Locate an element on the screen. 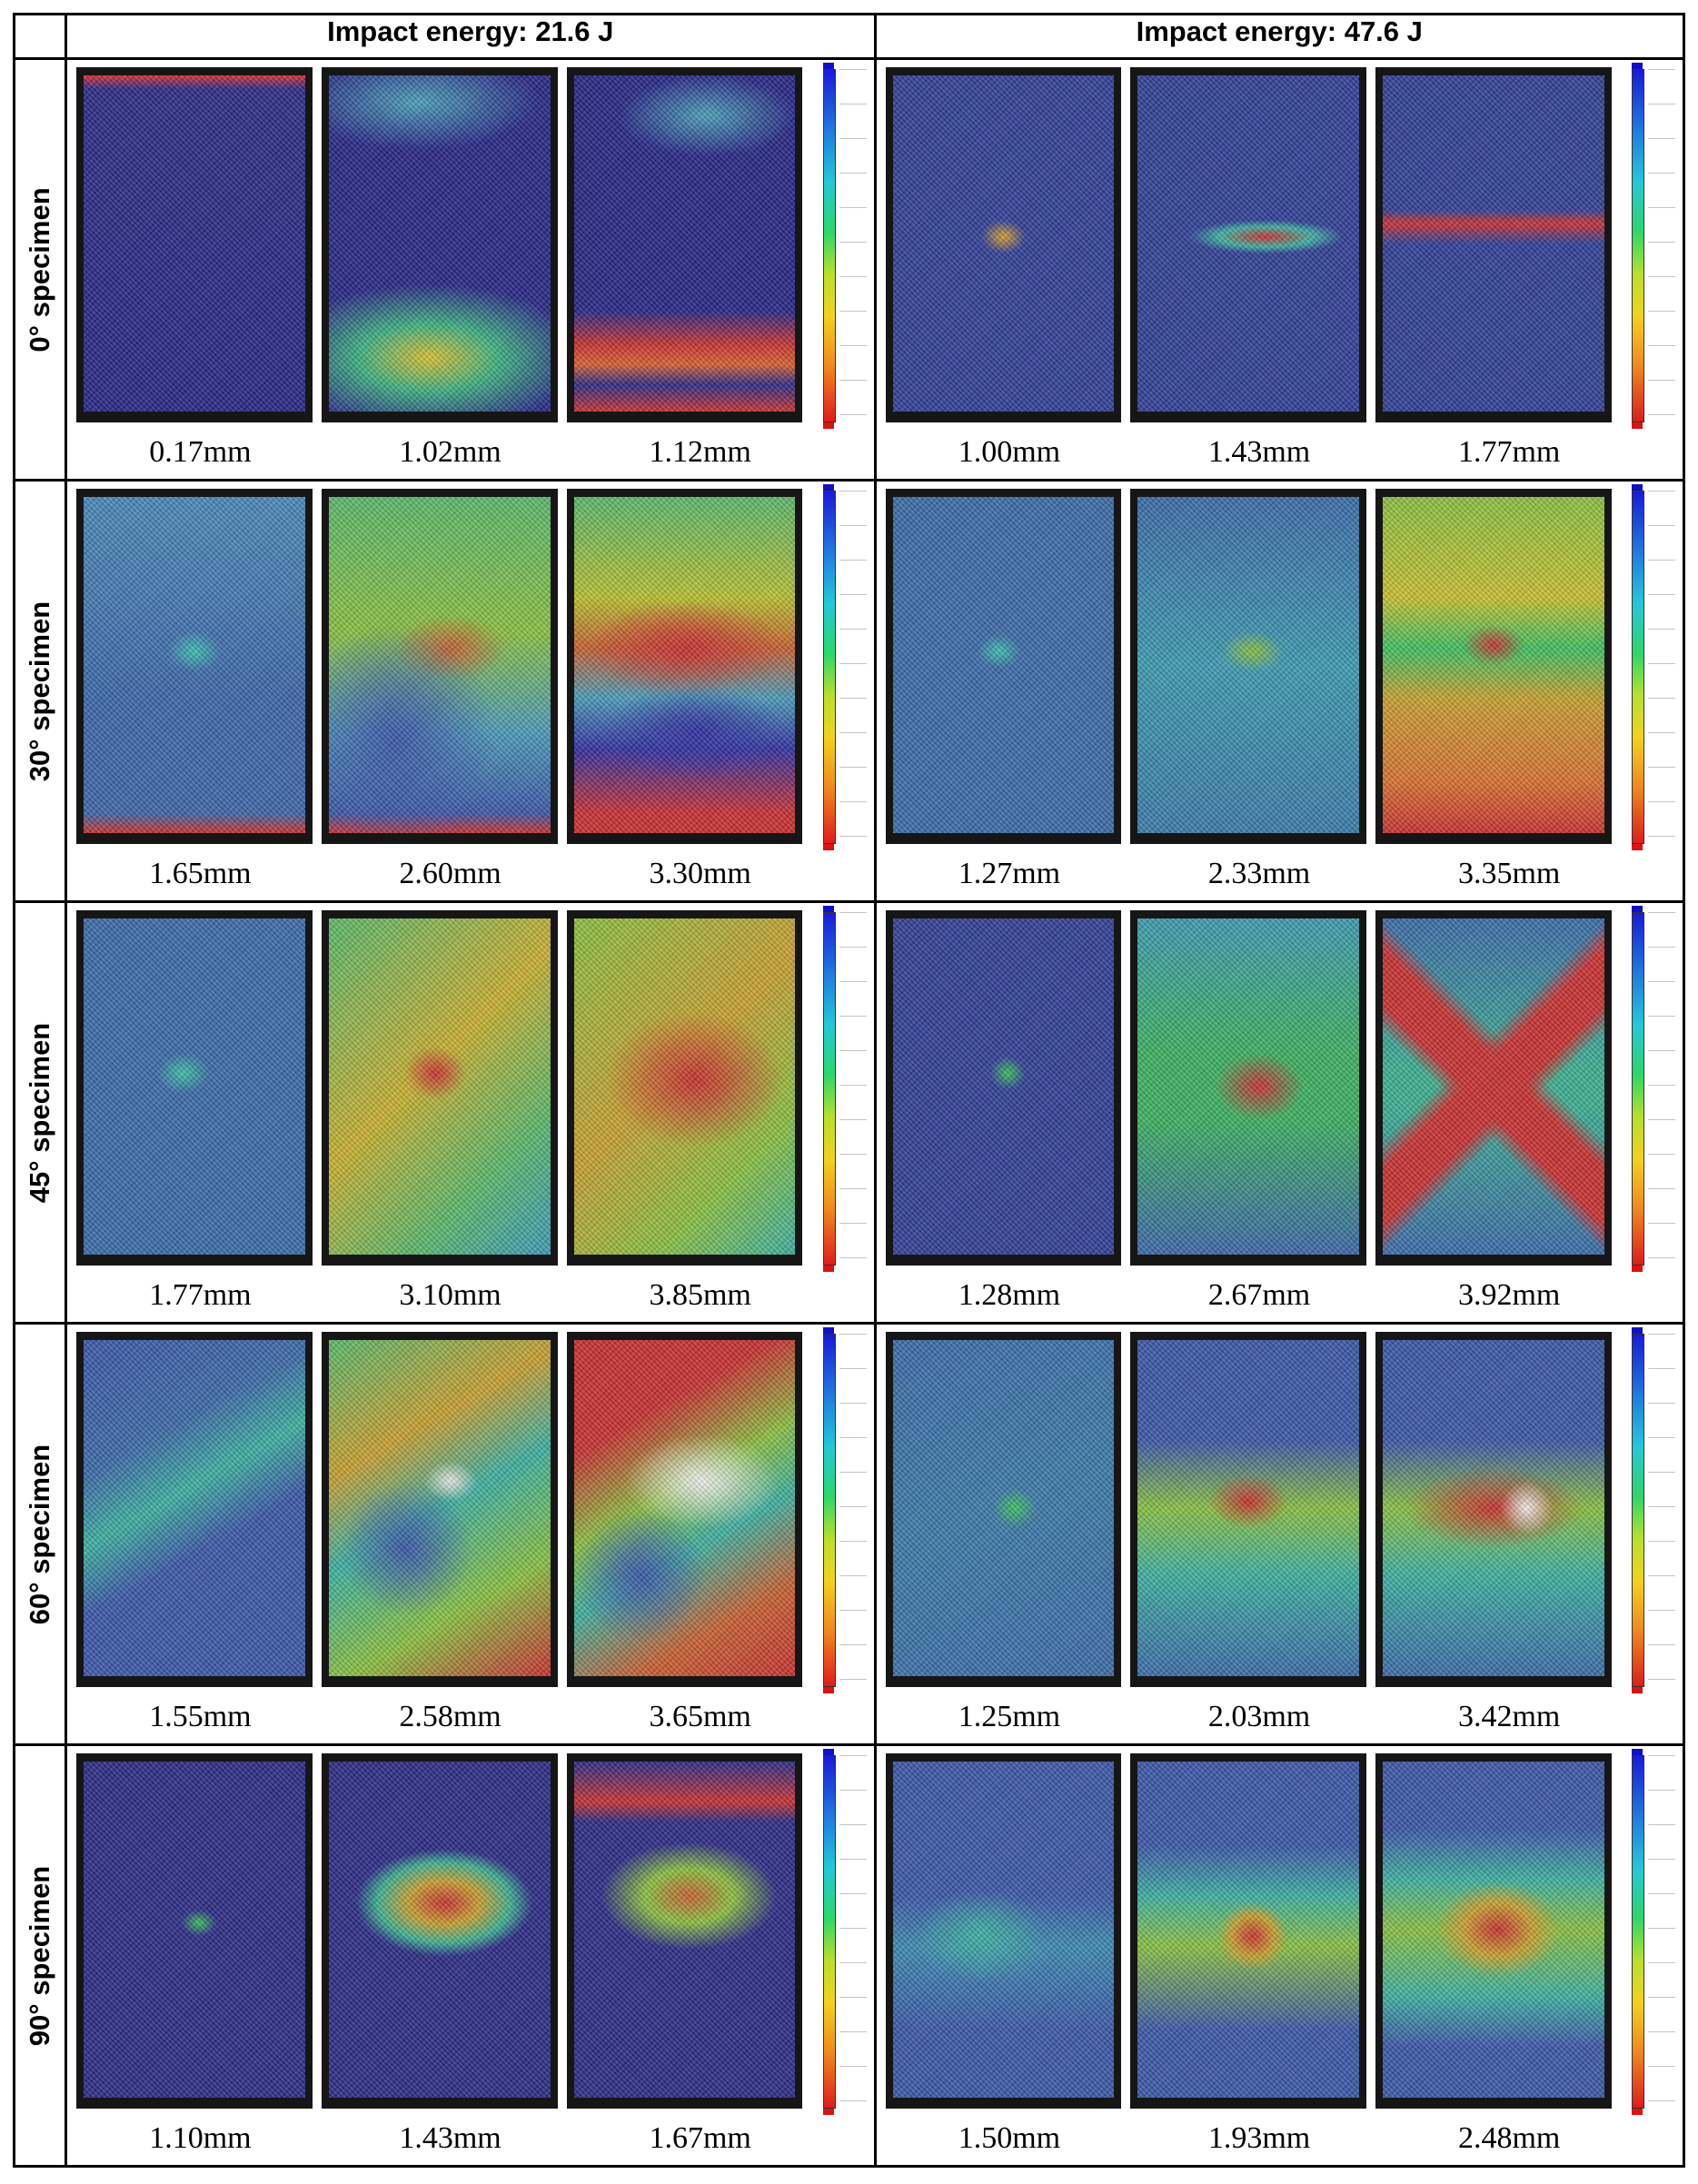 The width and height of the screenshot is (1698, 2184). displacement-label: 3.35mm is located at coordinates (1509, 873).